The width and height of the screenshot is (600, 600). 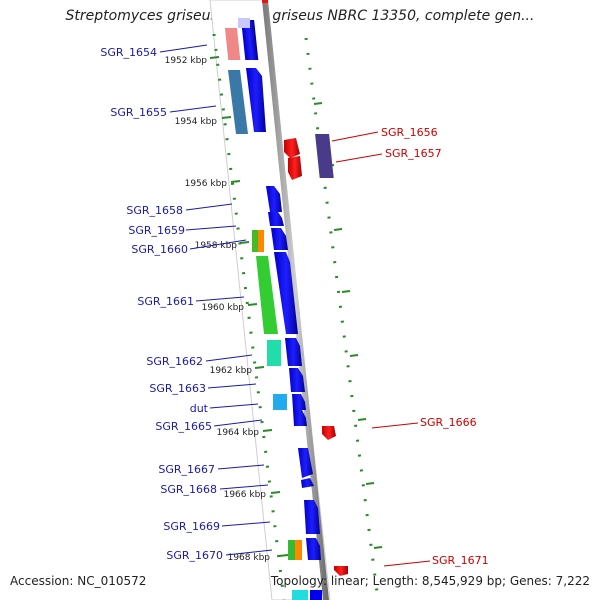 What do you see at coordinates (231, 371) in the screenshot?
I see `kbp-label: 1962 kbp` at bounding box center [231, 371].